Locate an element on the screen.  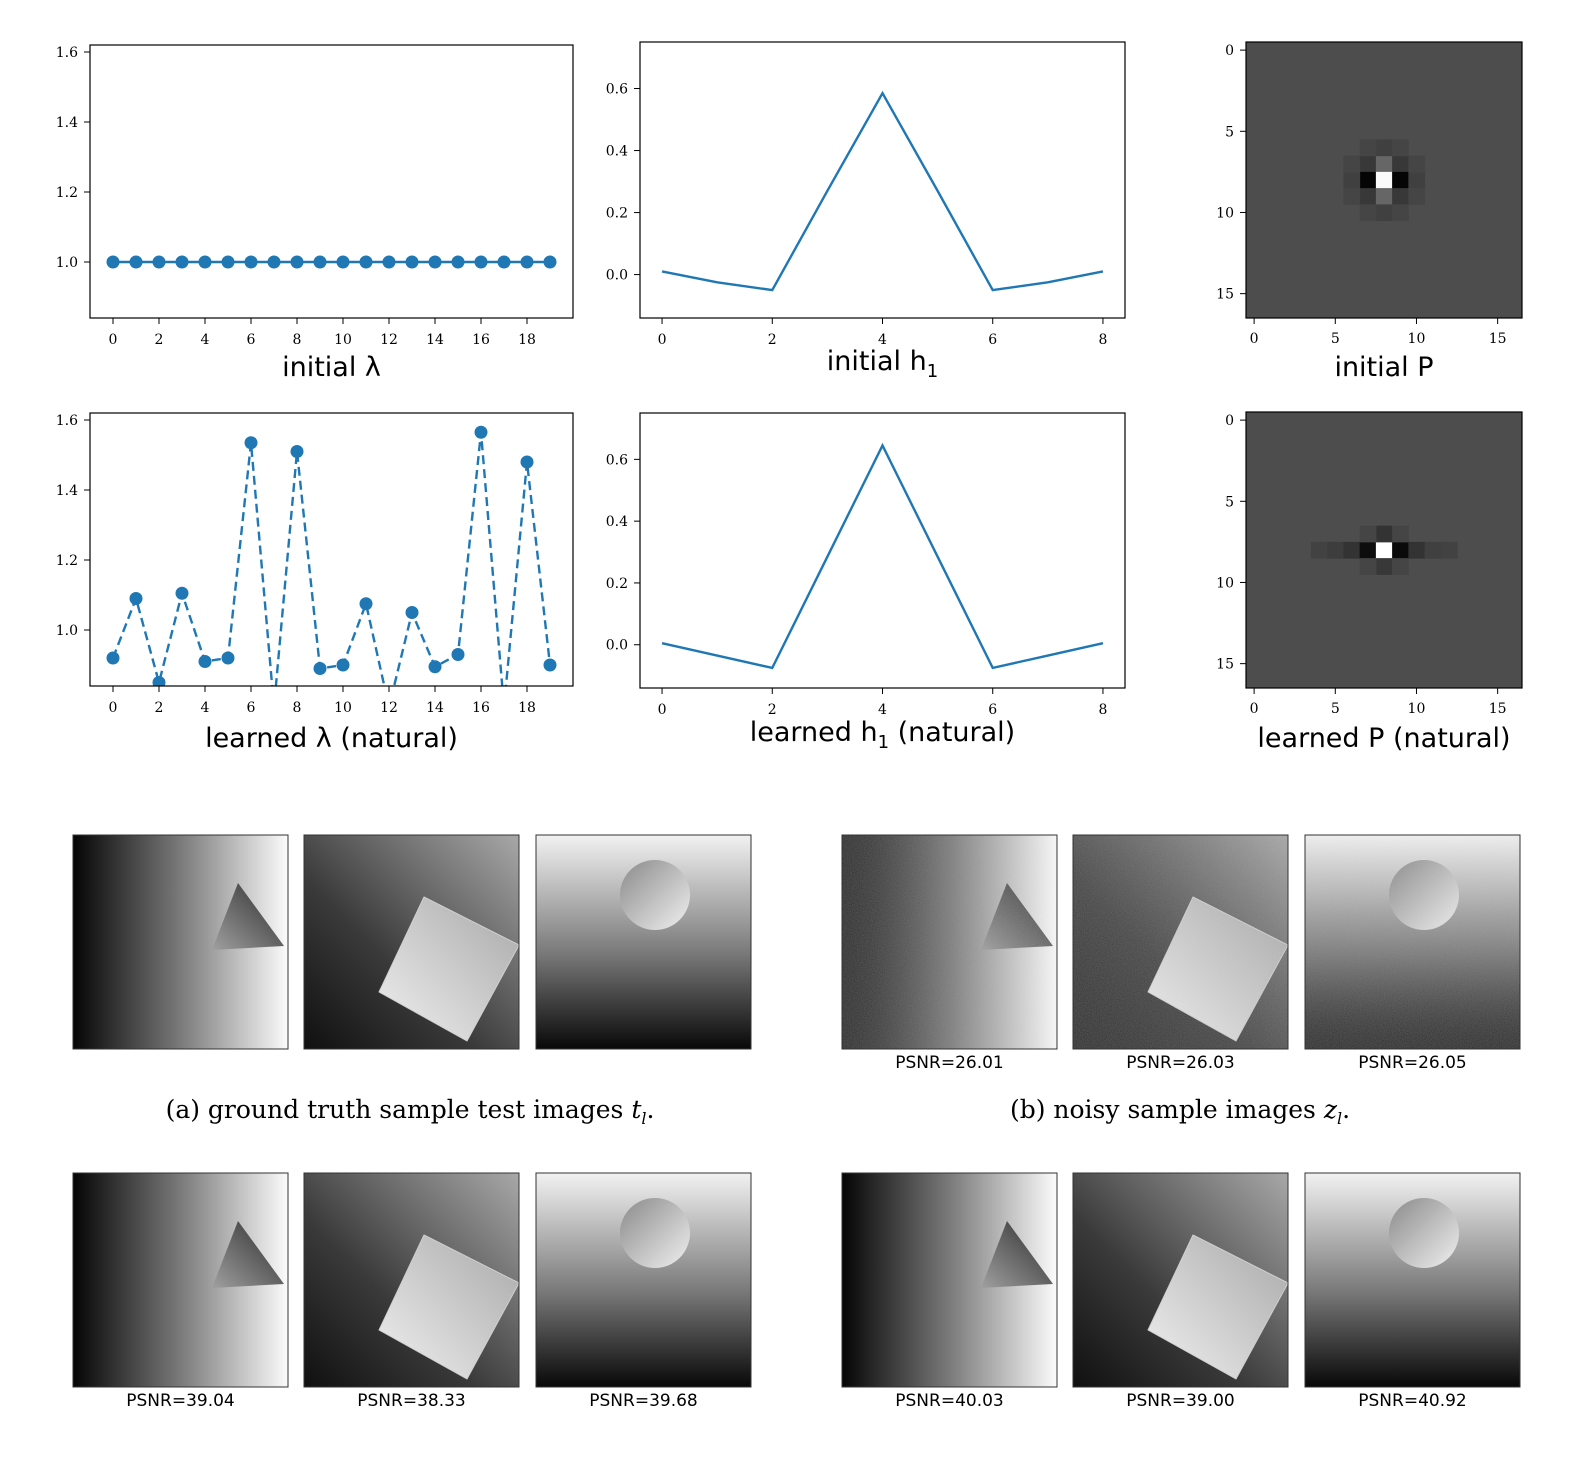
panel-learned_P: 0 5 10 15 0 5 10 15 learned P (natural) is located at coordinates (1369, 582).